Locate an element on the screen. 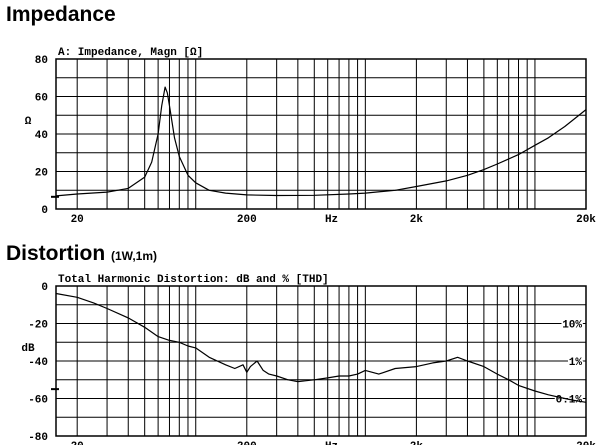 Image resolution: width=600 pixels, height=445 pixels. distortion-note: (1W,1m) is located at coordinates (134, 256).